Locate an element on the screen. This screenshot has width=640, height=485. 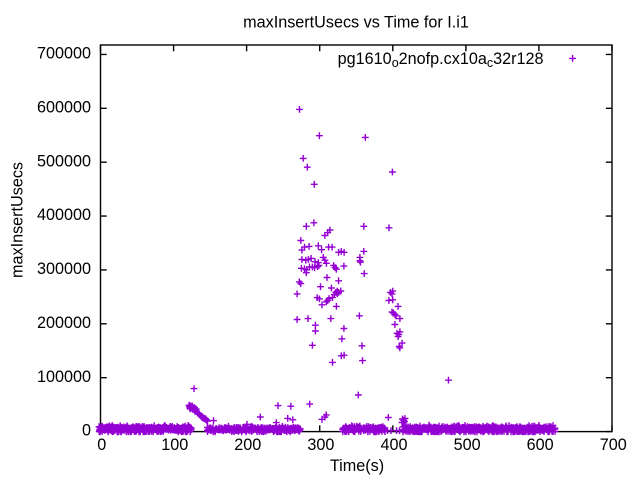
svg-text: 600 is located at coordinates (540, 445).